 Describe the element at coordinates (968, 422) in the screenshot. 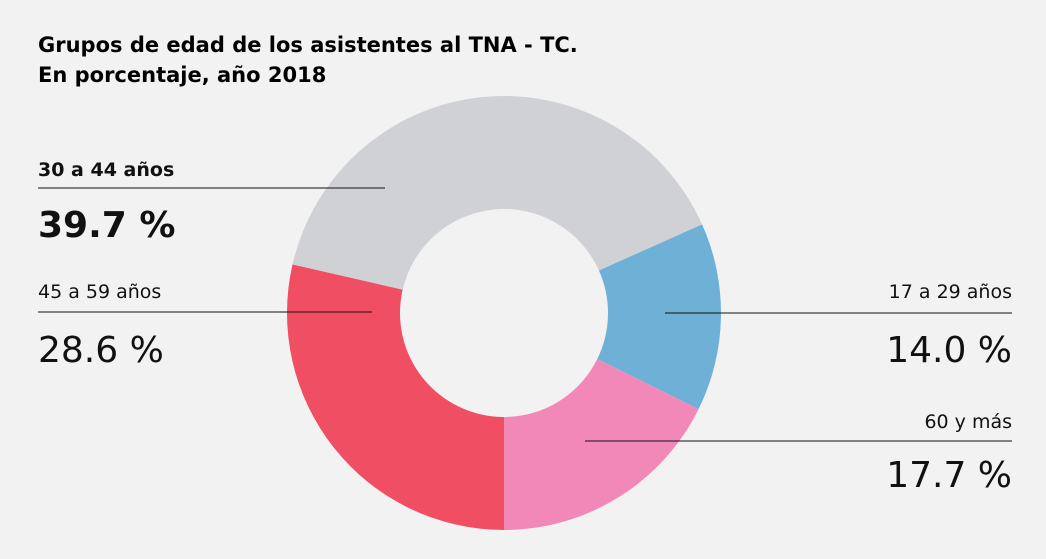

I see `category-label: 60 y más` at that location.